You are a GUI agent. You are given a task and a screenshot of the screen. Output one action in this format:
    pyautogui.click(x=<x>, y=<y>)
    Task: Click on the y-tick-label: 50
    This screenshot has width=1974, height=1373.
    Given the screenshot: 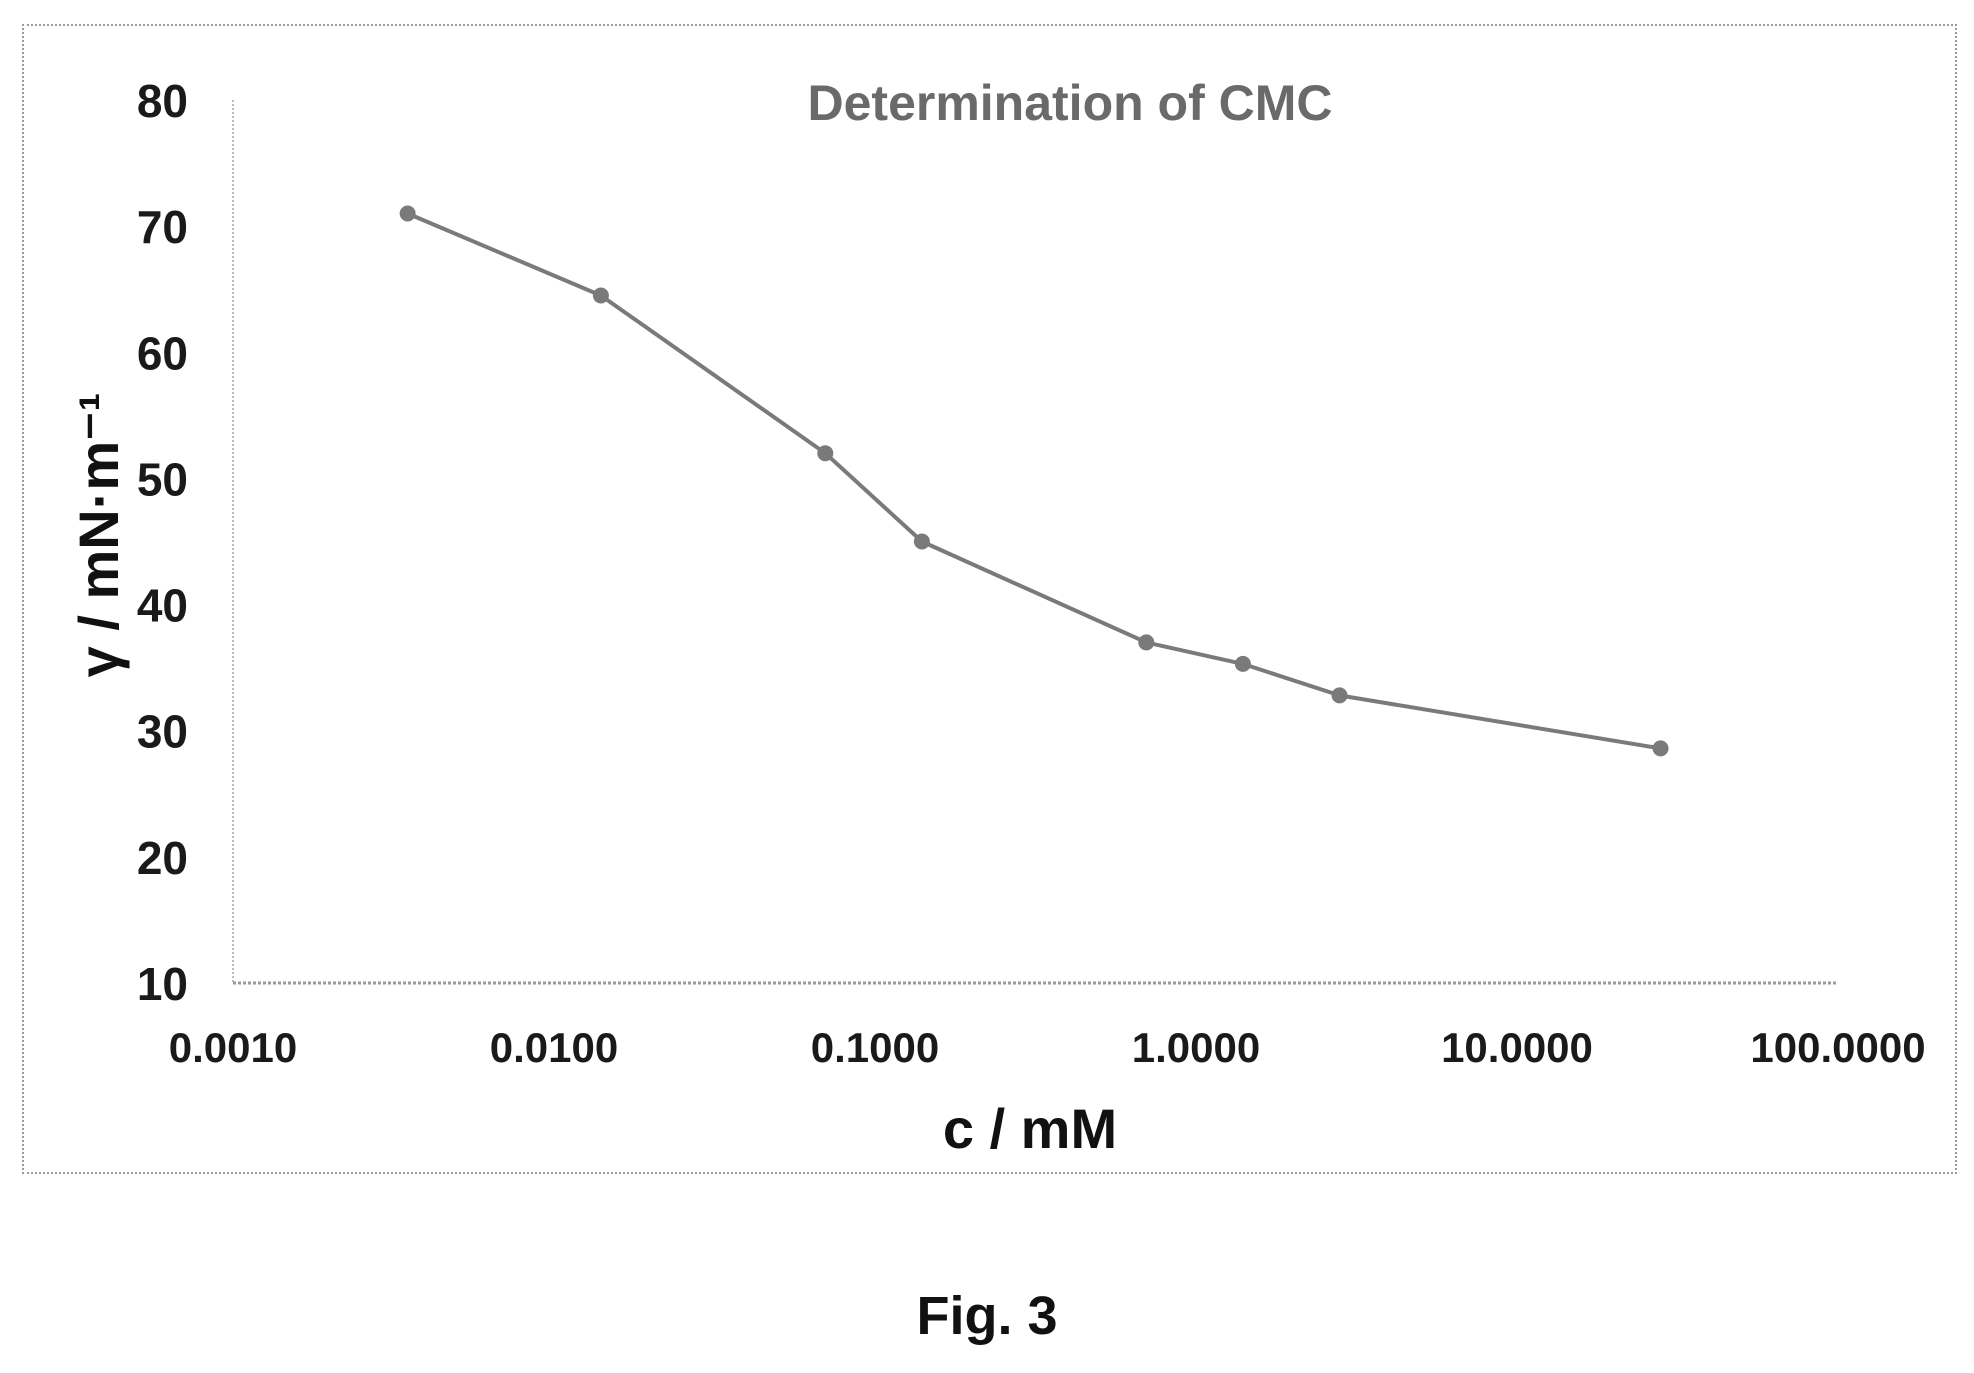 What is the action you would take?
    pyautogui.click(x=162, y=479)
    